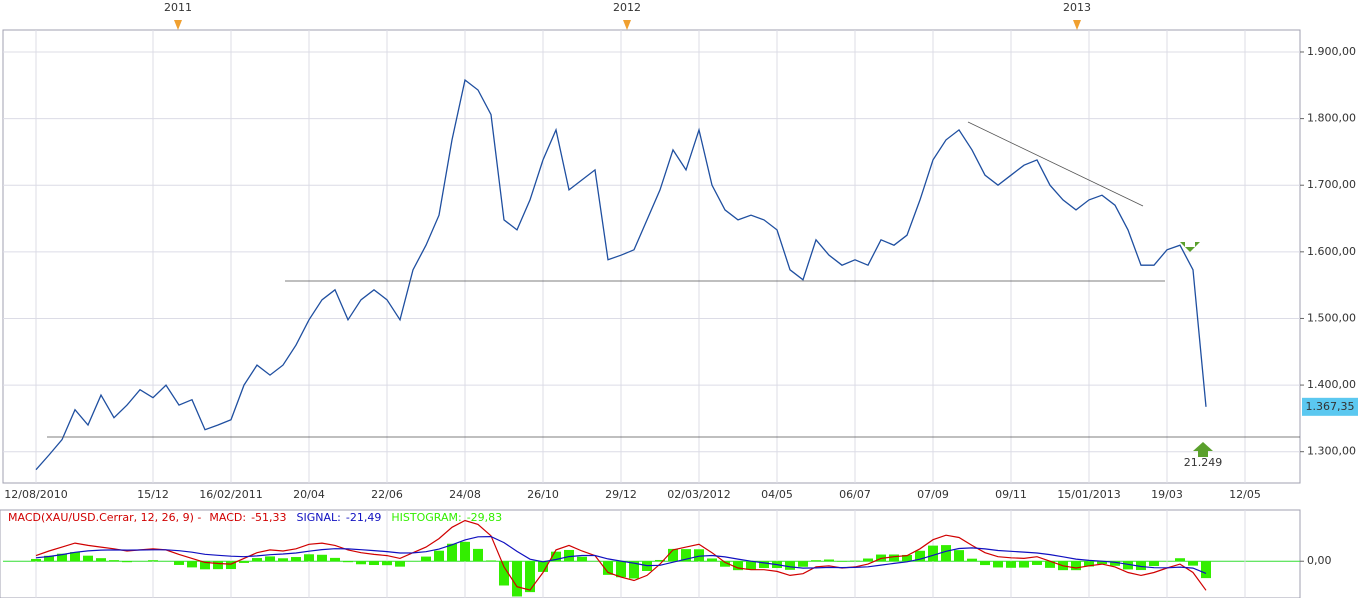 Image resolution: width=1360 pixels, height=598 pixels. Describe the element at coordinates (1077, 7) in the screenshot. I see `period-label: 2013` at that location.